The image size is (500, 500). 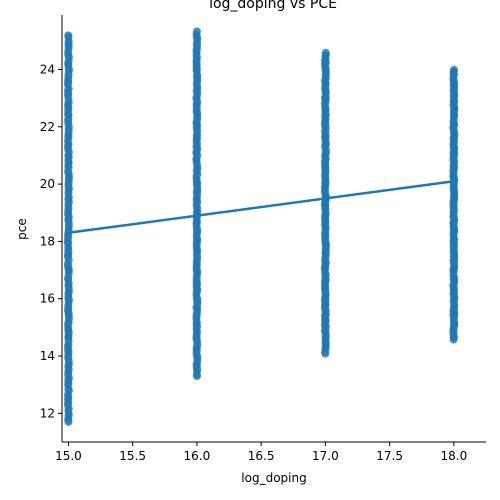 What do you see at coordinates (454, 456) in the screenshot?
I see `x-tick-label: 18.0` at bounding box center [454, 456].